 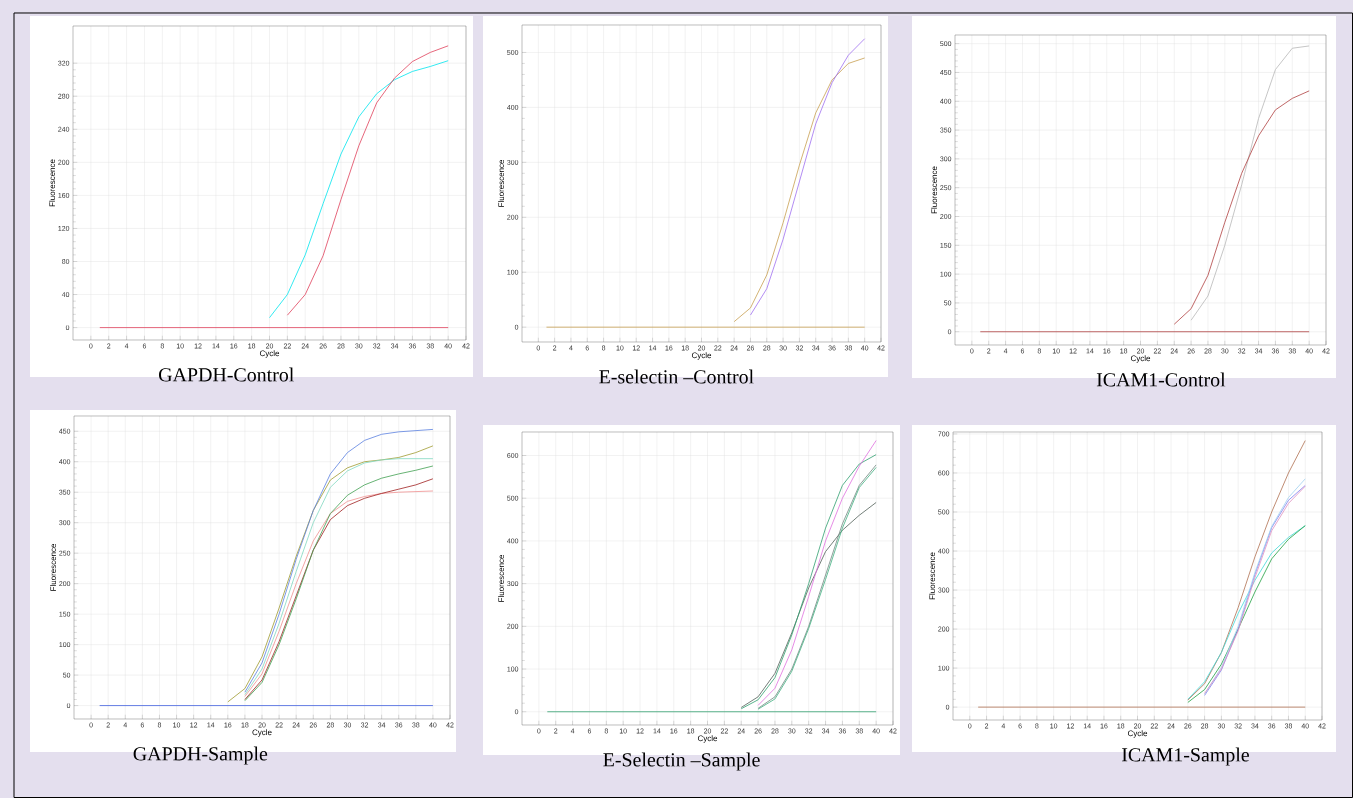 What do you see at coordinates (1185, 756) in the screenshot?
I see `text: ICAM1-Sample` at bounding box center [1185, 756].